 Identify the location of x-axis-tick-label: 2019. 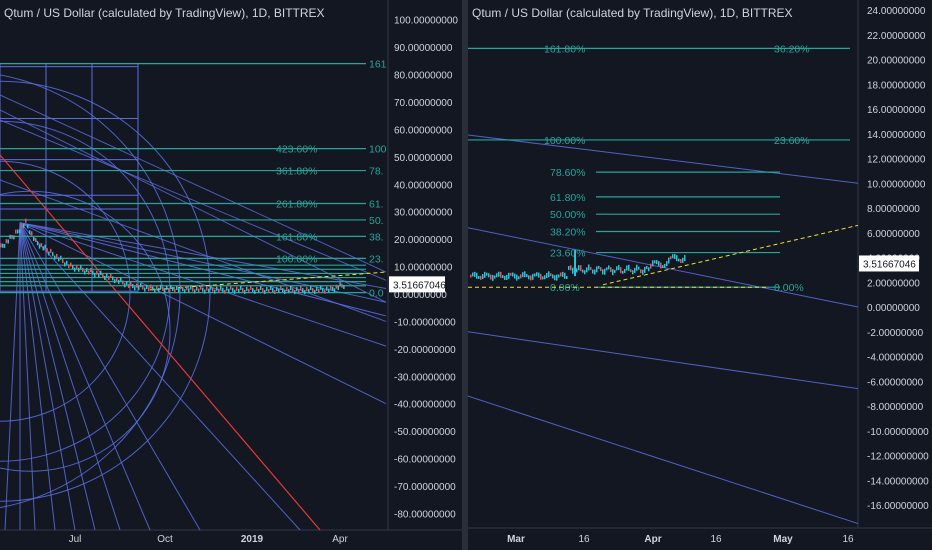
(252, 539).